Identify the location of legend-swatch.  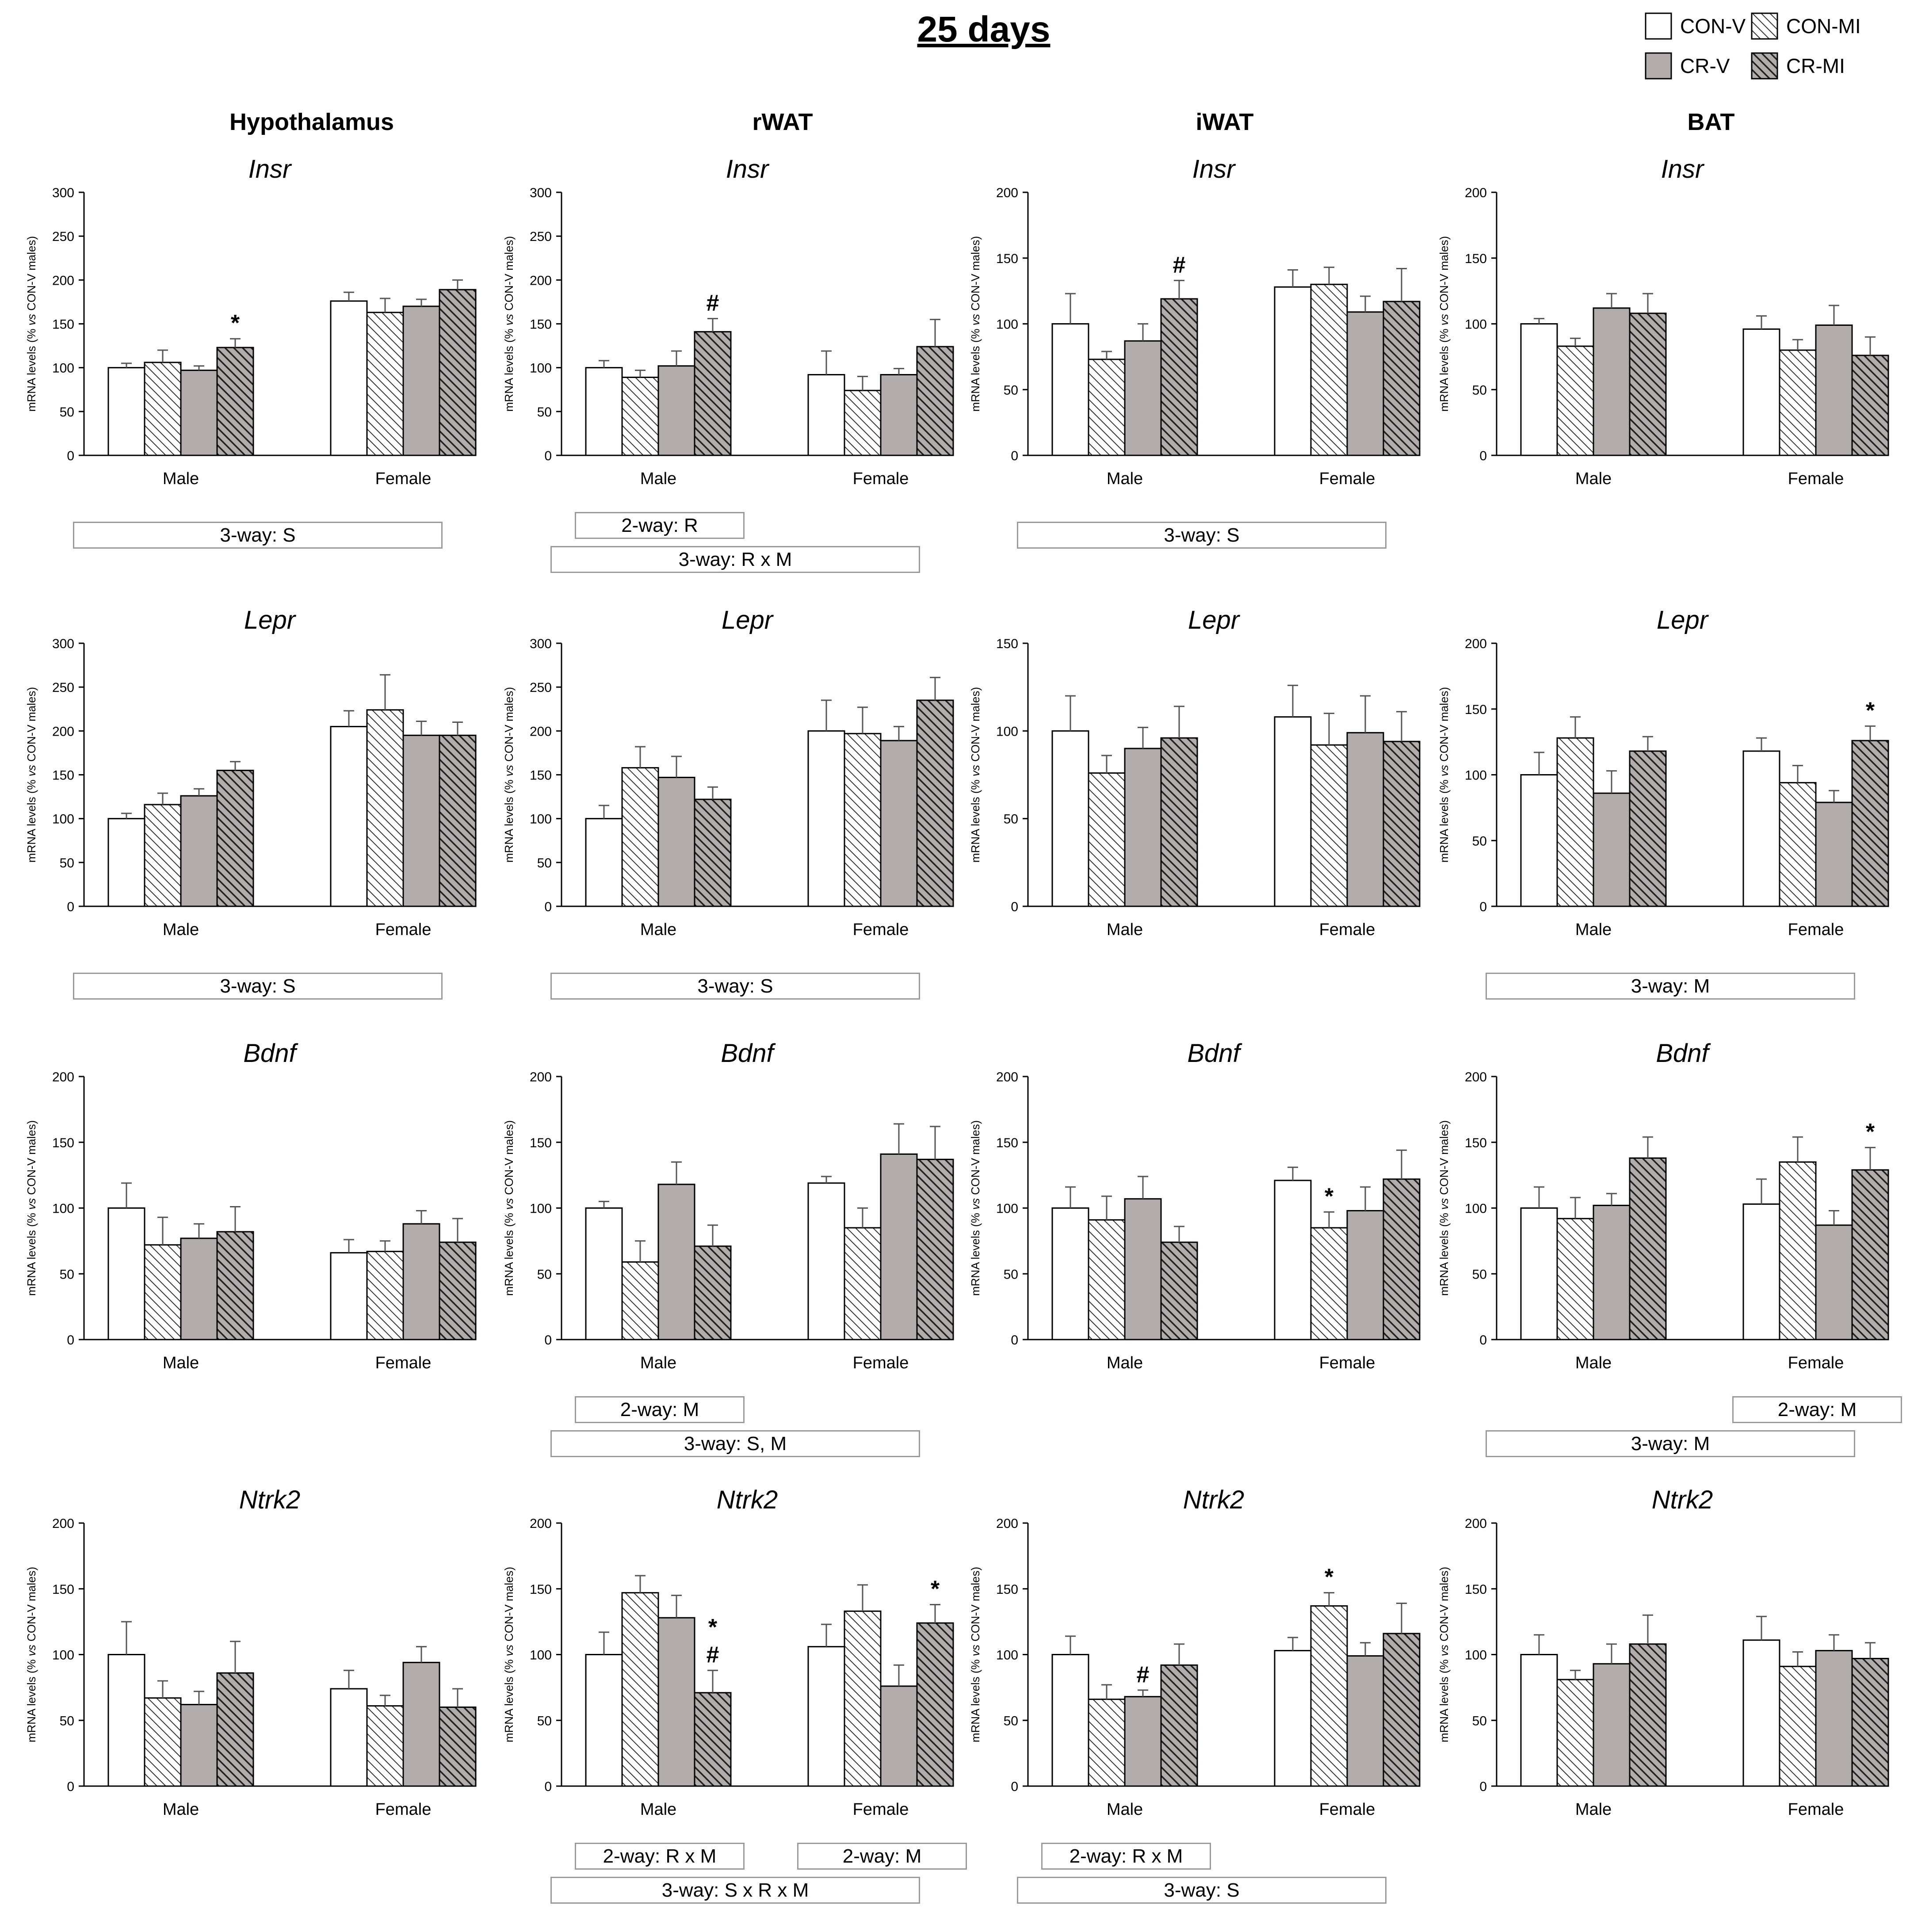
(1659, 66).